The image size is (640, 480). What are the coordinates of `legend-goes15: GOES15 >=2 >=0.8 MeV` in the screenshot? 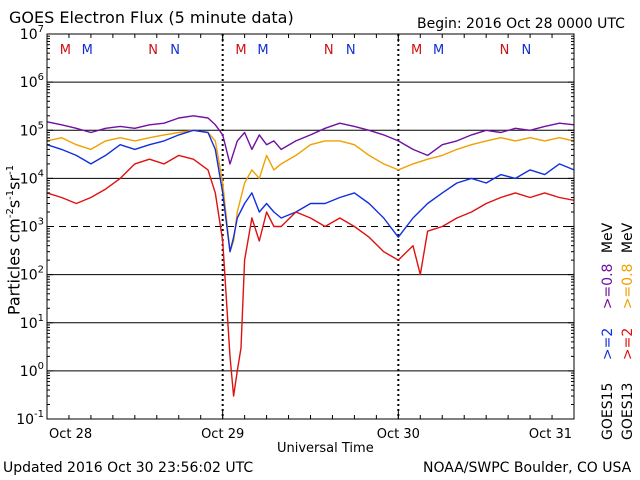 It's located at (608, 331).